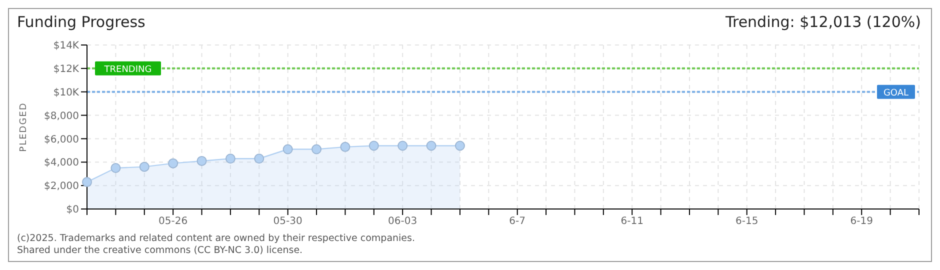 This screenshot has width=940, height=270. Describe the element at coordinates (173, 222) in the screenshot. I see `x-tick-label: 05-26` at that location.